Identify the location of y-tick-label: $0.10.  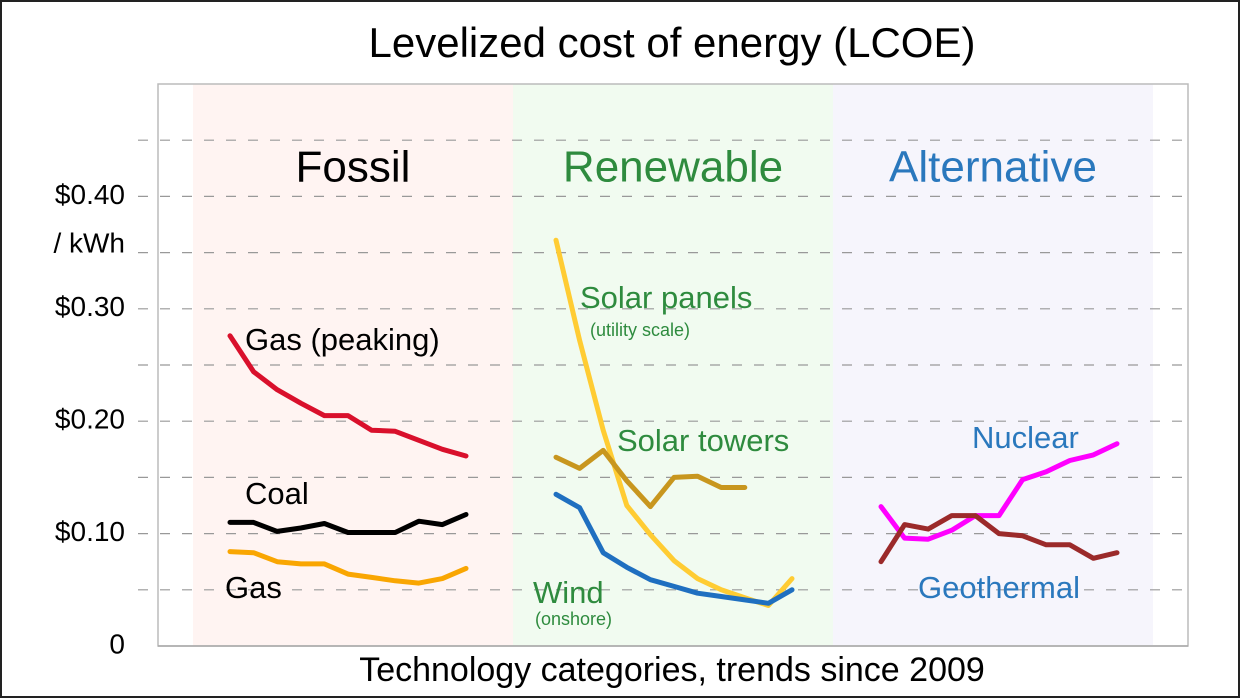
(90, 531).